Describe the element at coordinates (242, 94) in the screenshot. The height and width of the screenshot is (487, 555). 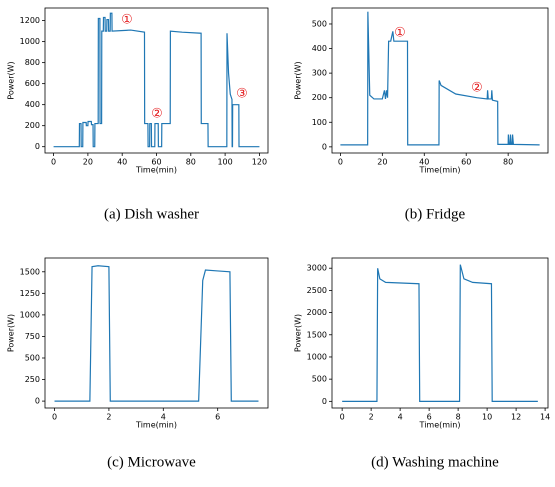
I see `annotation: ③` at that location.